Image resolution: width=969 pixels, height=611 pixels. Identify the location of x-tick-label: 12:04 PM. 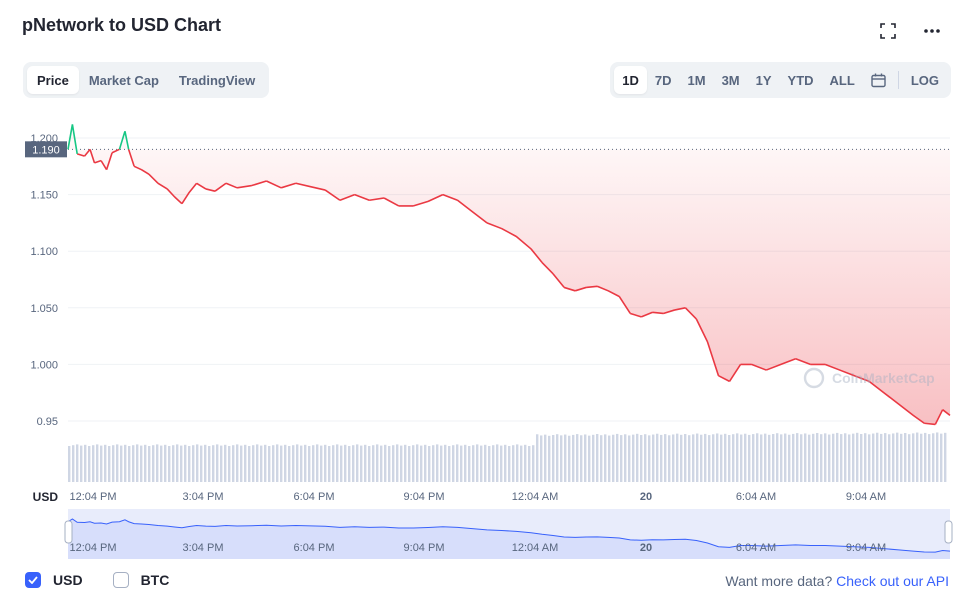
(92, 497).